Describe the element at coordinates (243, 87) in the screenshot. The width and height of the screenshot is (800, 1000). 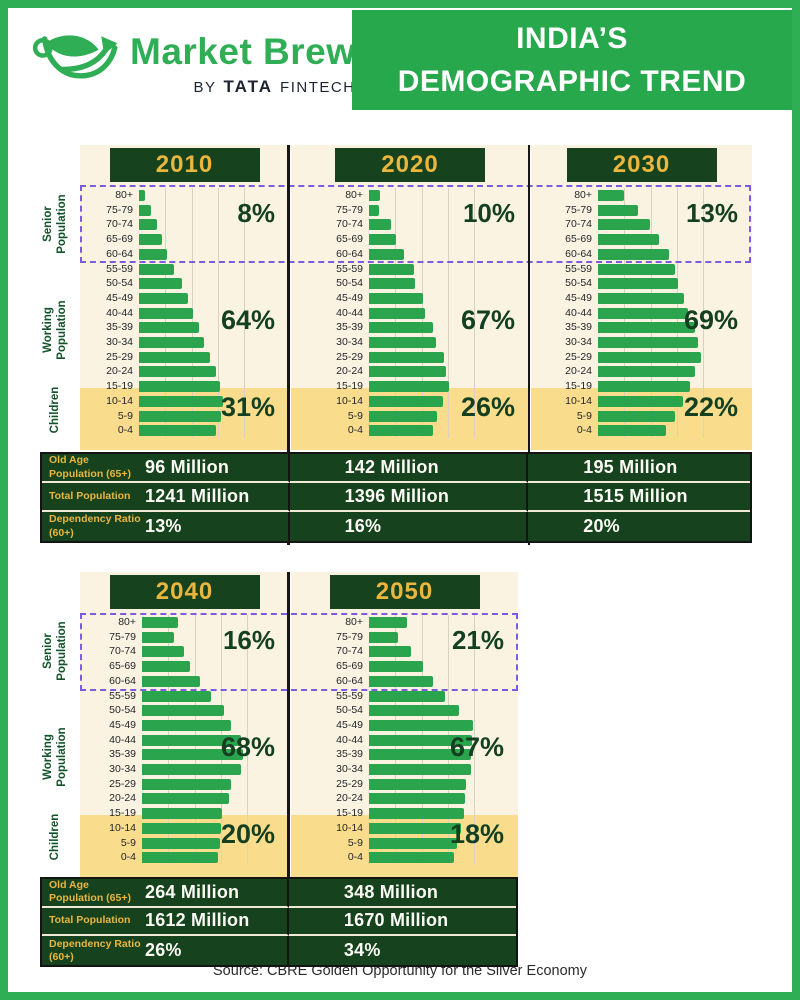
I see `brand-byline: BY TATA FINTECH` at that location.